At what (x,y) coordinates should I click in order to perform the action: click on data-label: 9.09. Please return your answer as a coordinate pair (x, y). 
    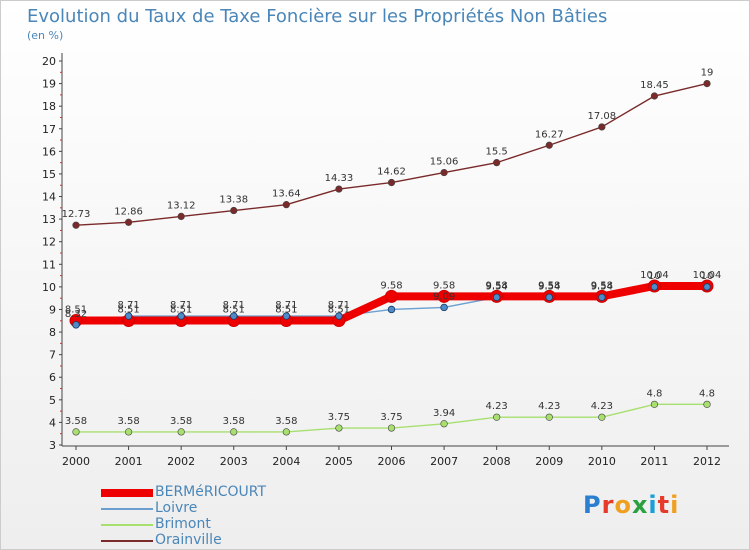
    Looking at the image, I should click on (444, 296).